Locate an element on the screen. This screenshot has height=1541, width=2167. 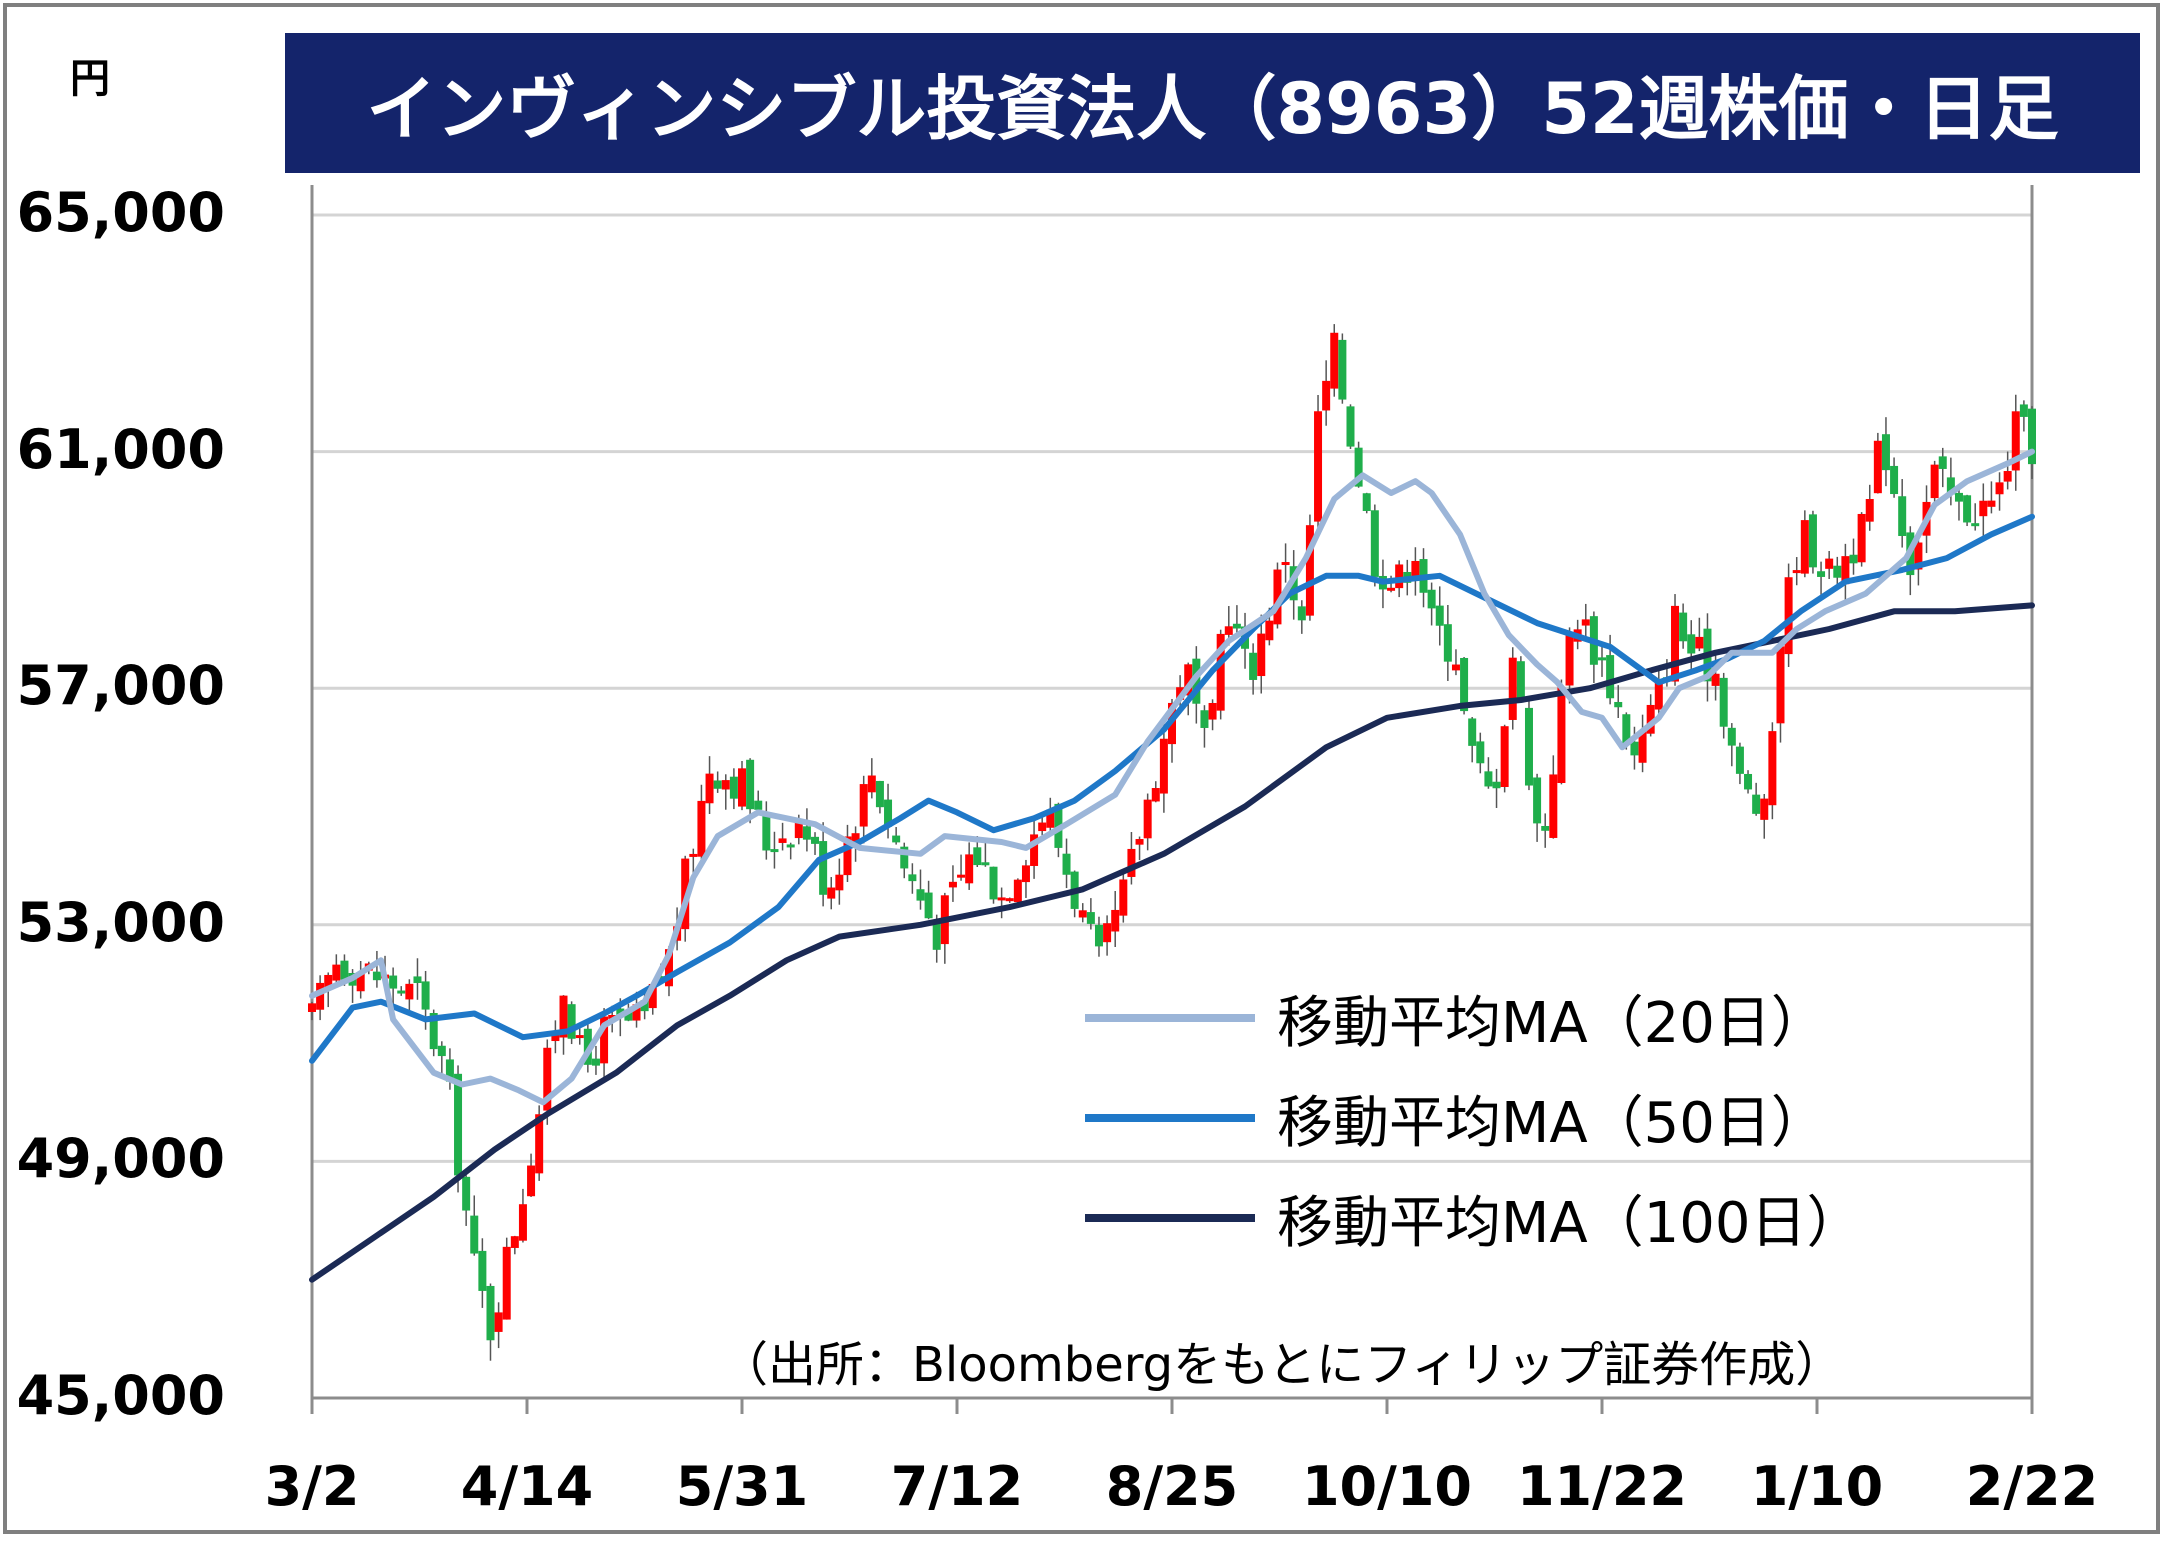
legend-item-ma100: 移動平均MA（100日） is located at coordinates (1474, 1218).